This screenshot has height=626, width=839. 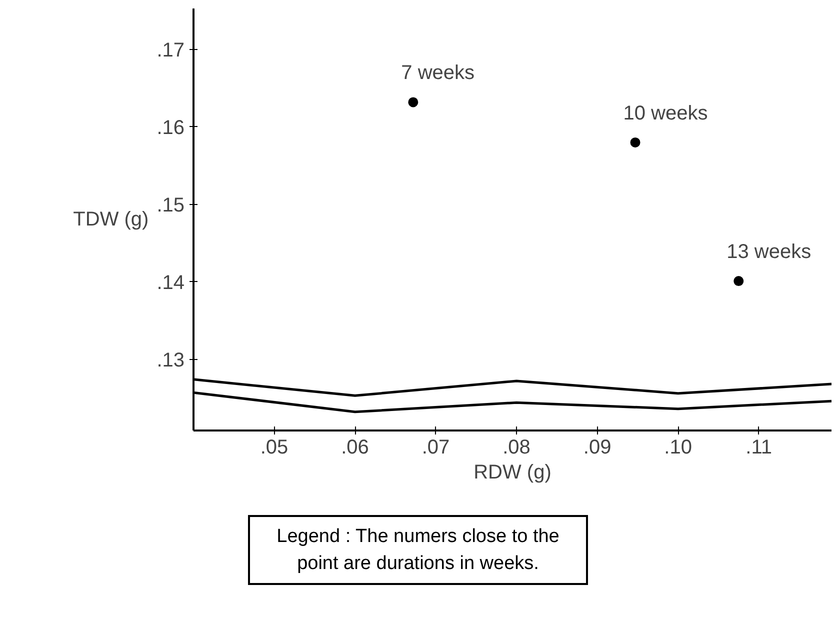 I want to click on x-tick-label: .05, so click(x=274, y=447).